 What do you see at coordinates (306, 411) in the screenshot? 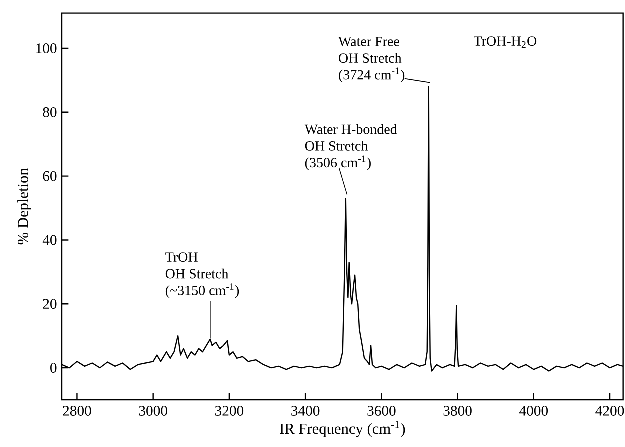
I see `x-tick-label: 3400` at bounding box center [306, 411].